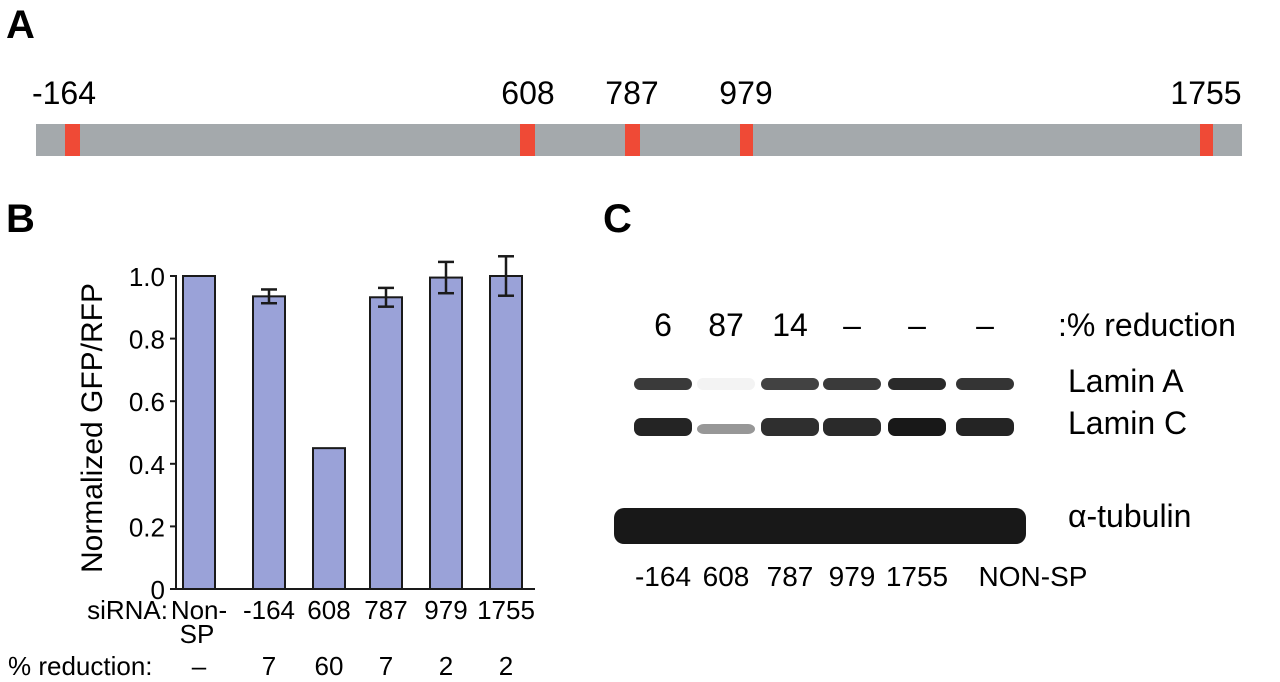 The image size is (1280, 682). Describe the element at coordinates (1033, 576) in the screenshot. I see `lane-label: NON-SP` at that location.